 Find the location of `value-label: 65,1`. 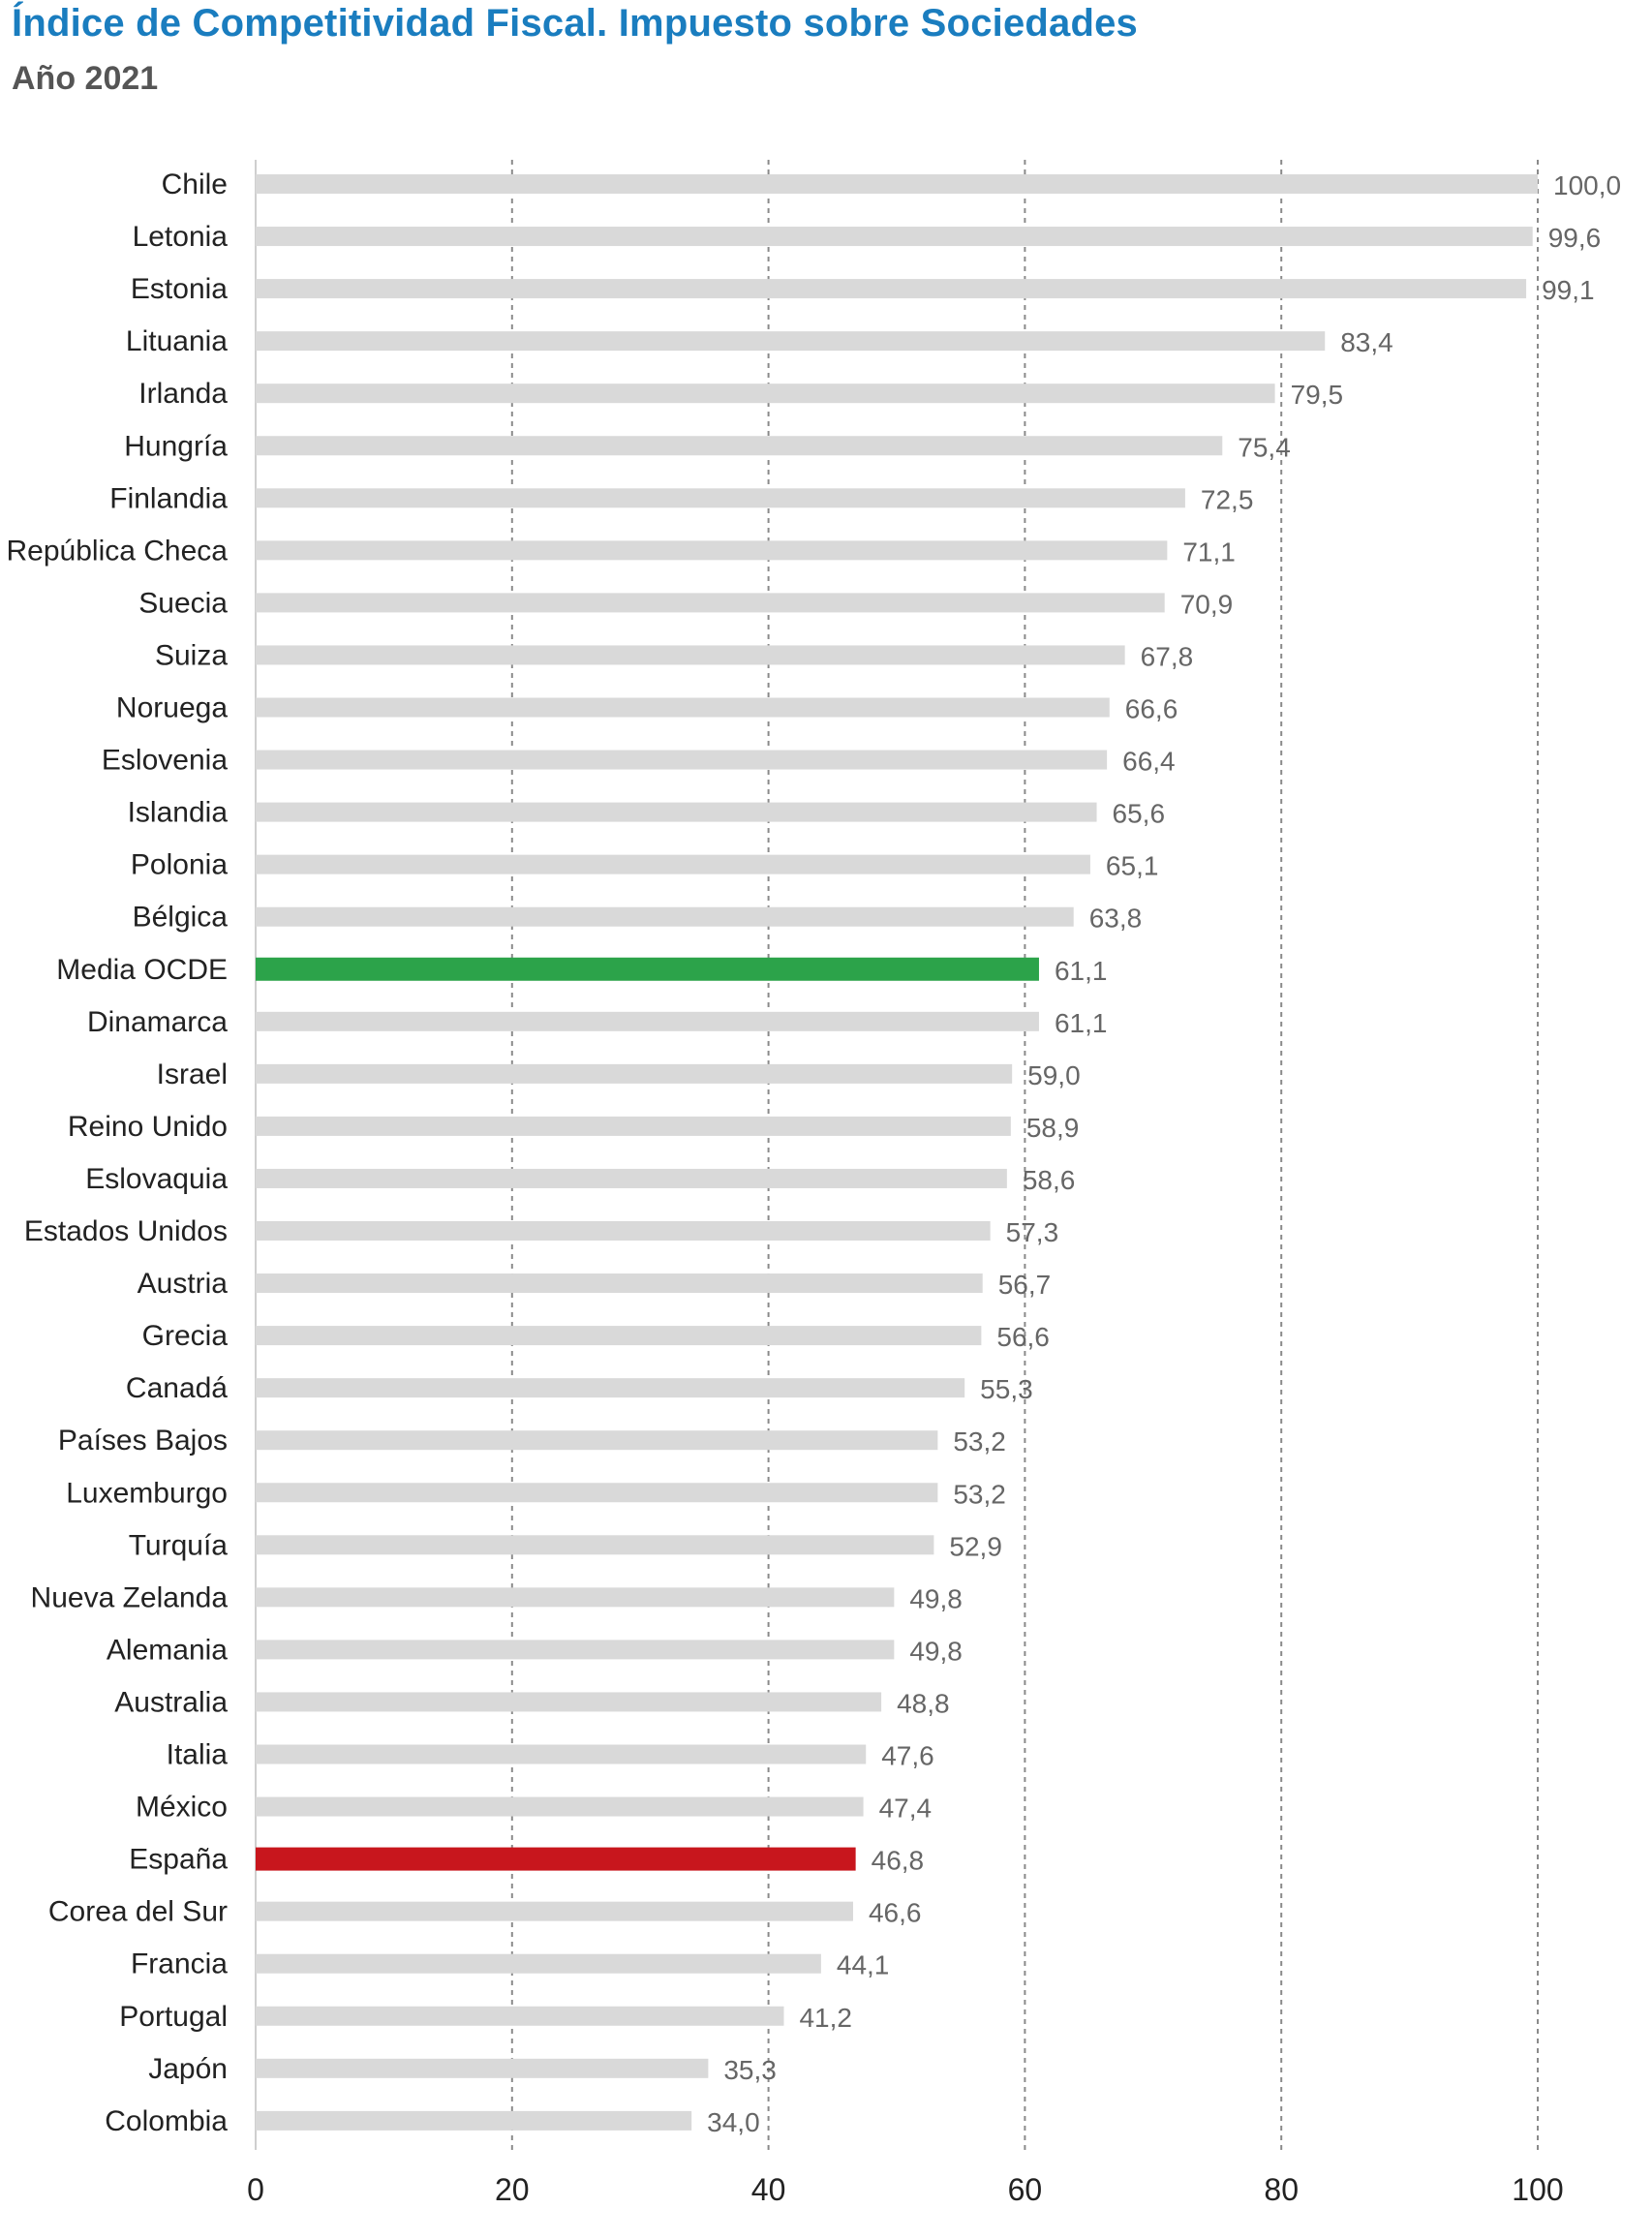

value-label: 65,1 is located at coordinates (1132, 866).